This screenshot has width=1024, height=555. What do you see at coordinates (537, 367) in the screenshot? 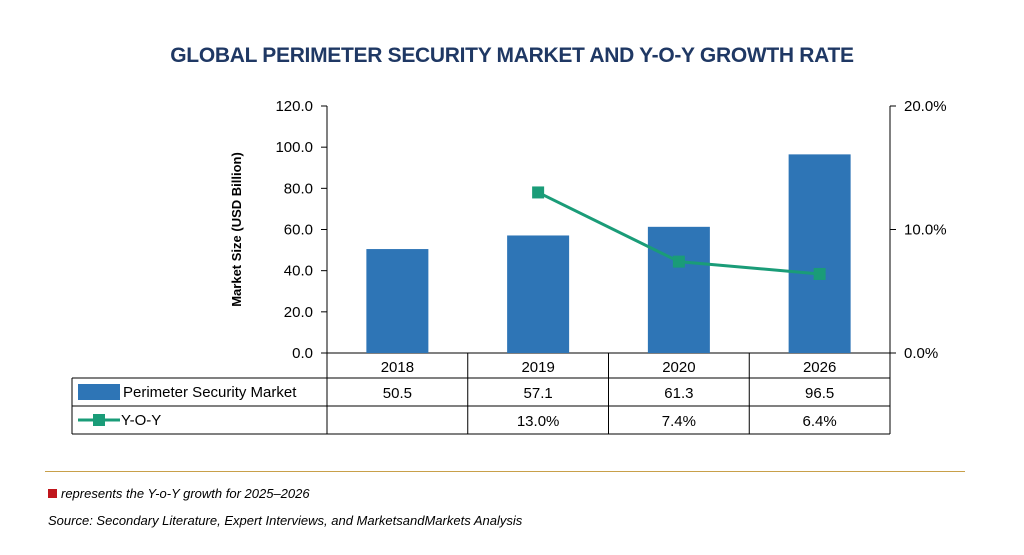
I see `x-tick-label: 2019` at bounding box center [537, 367].